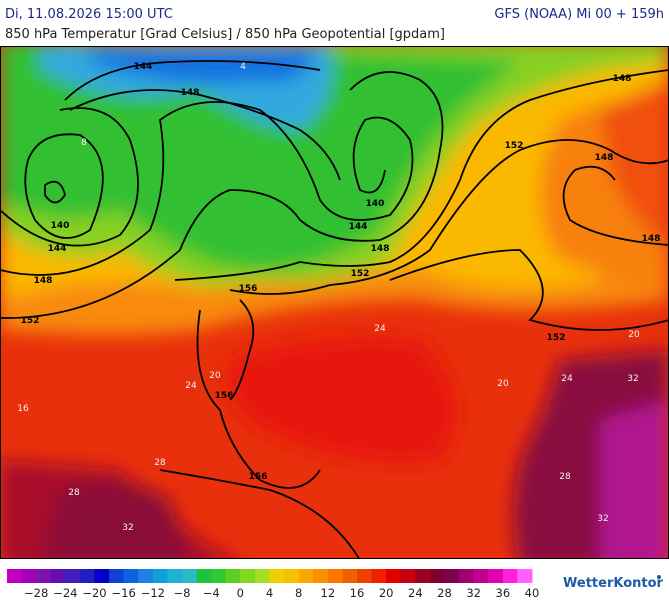 The image size is (669, 600). What do you see at coordinates (298, 593) in the screenshot?
I see `scale-label: 8` at bounding box center [298, 593].